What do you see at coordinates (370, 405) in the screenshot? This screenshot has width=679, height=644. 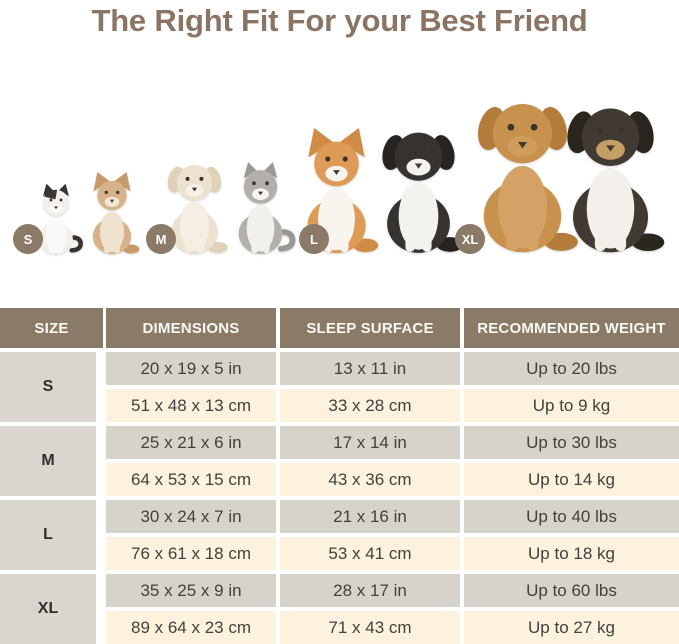 I see `sleep-surface-cm-cell: 33 x 28 cm` at bounding box center [370, 405].